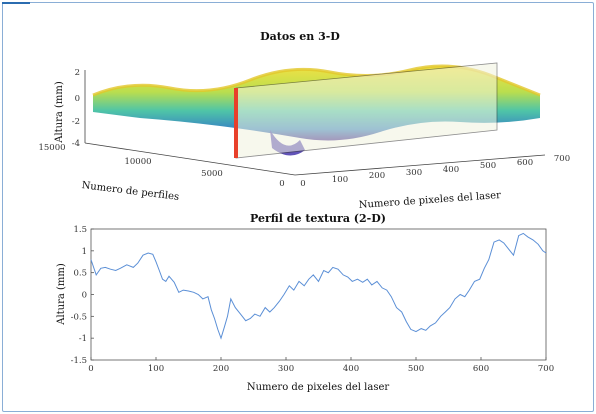  What do you see at coordinates (77, 73) in the screenshot?
I see `z-tick: 2` at bounding box center [77, 73].